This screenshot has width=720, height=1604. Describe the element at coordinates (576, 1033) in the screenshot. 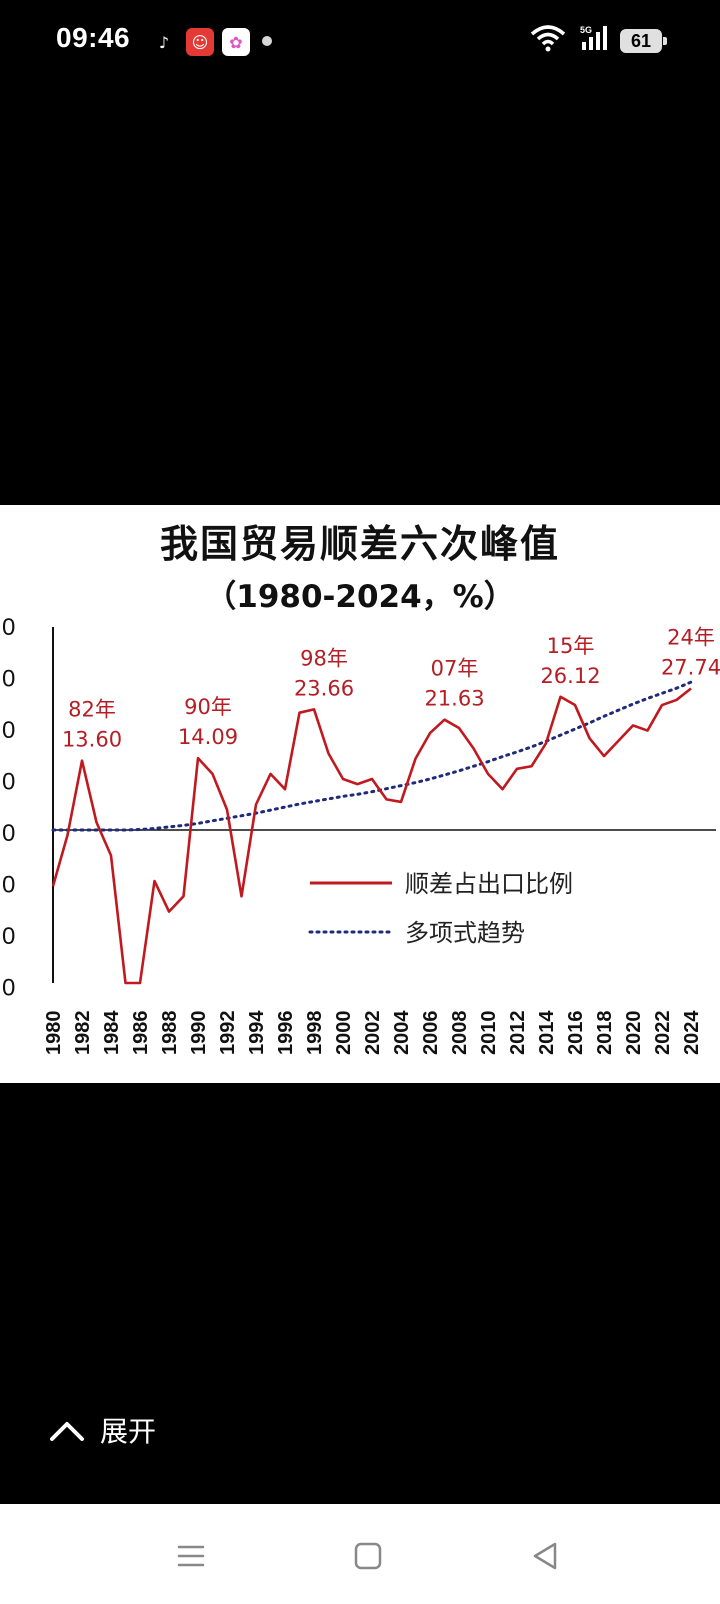

I see `x-tick-label: 2016` at that location.